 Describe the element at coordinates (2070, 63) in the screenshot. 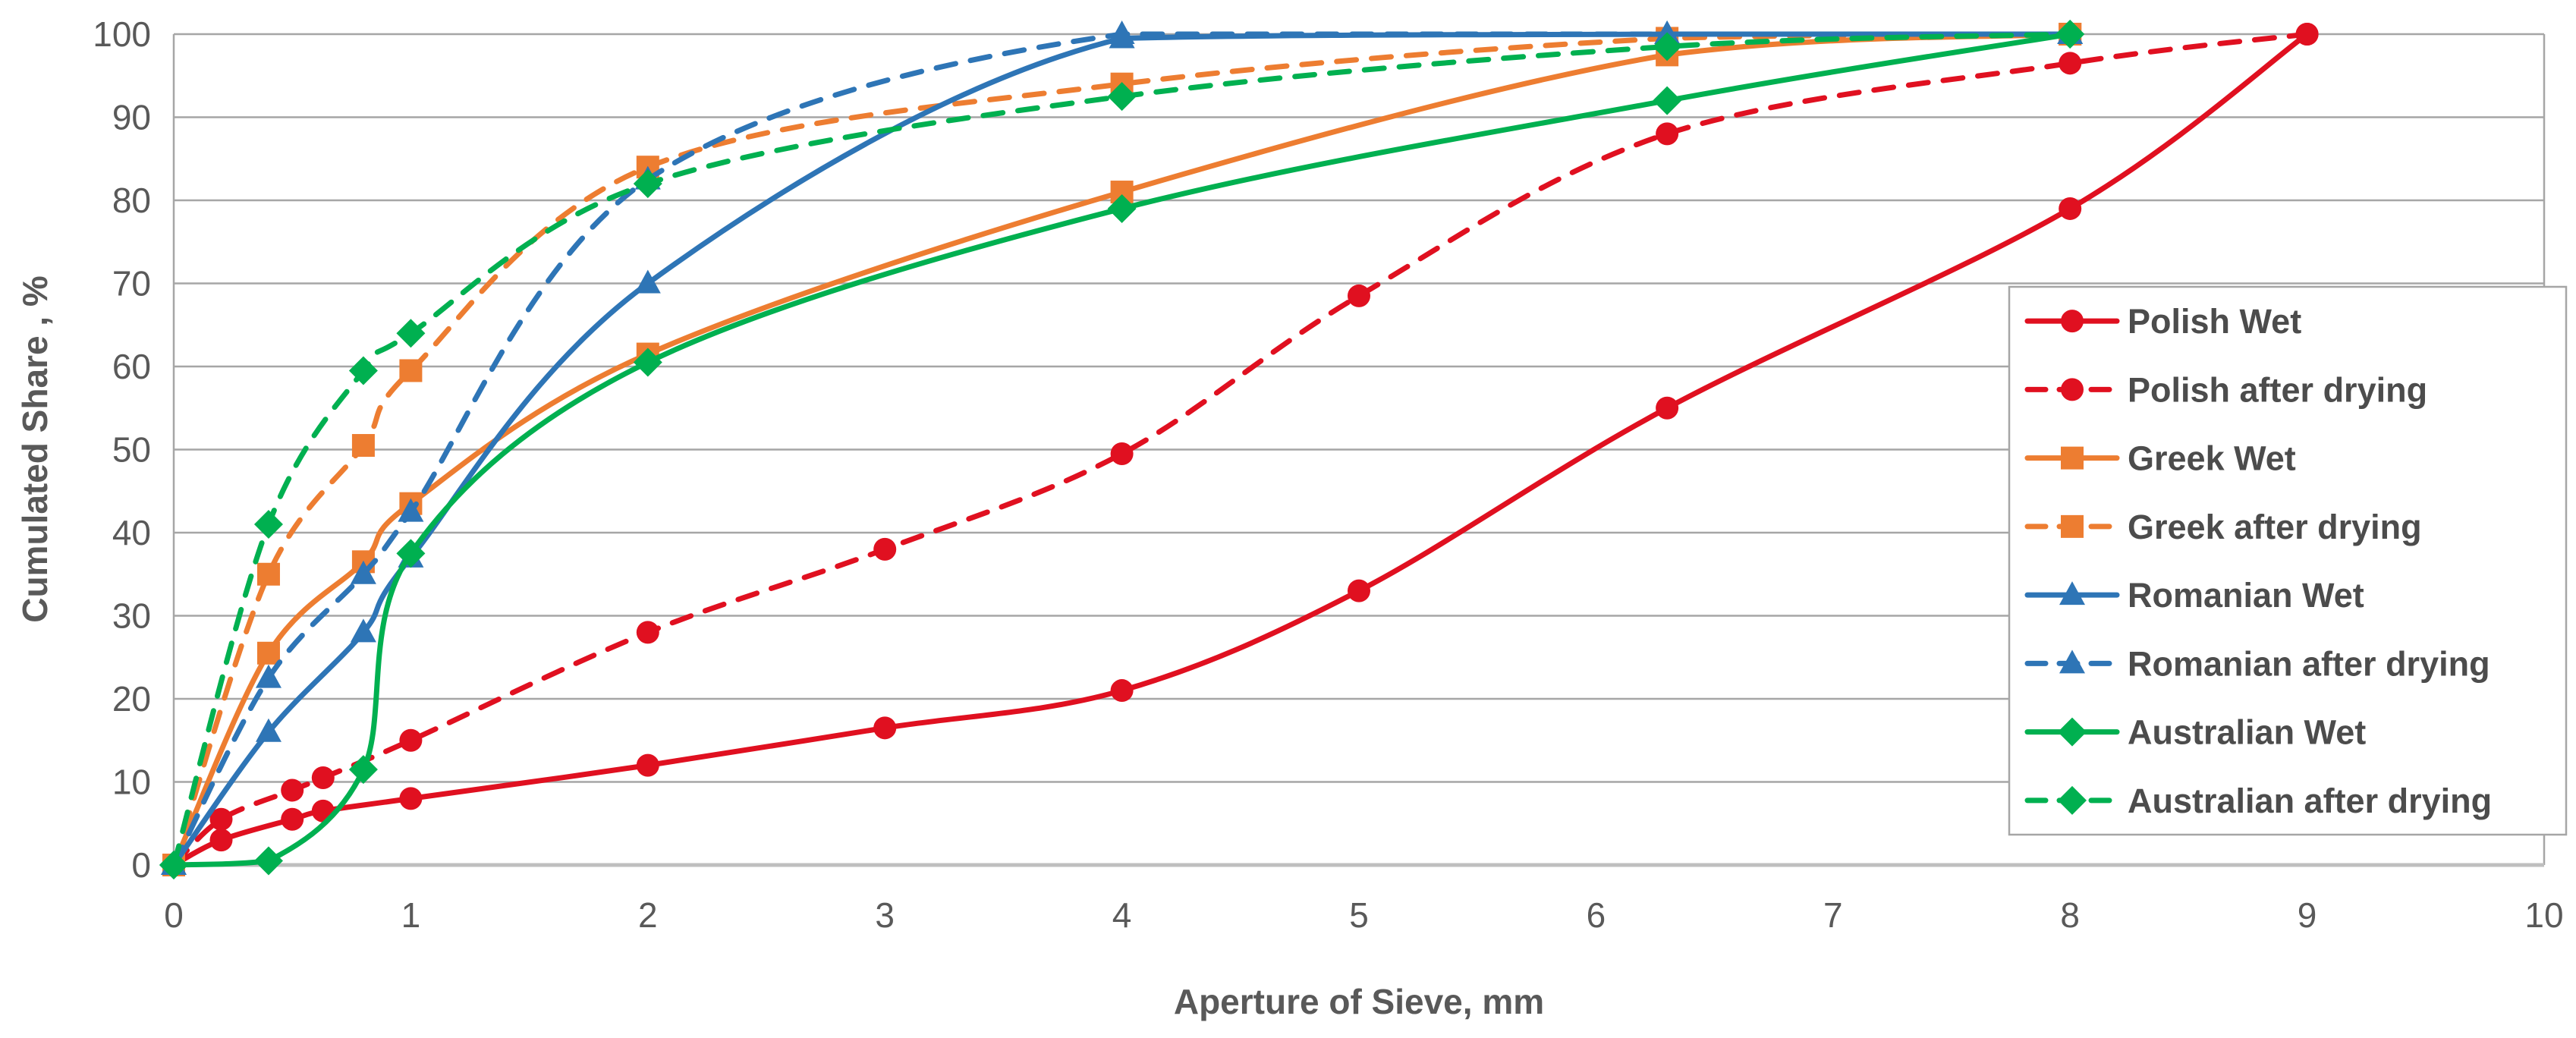

I see `data-point-polish-after-drying-8mm` at that location.